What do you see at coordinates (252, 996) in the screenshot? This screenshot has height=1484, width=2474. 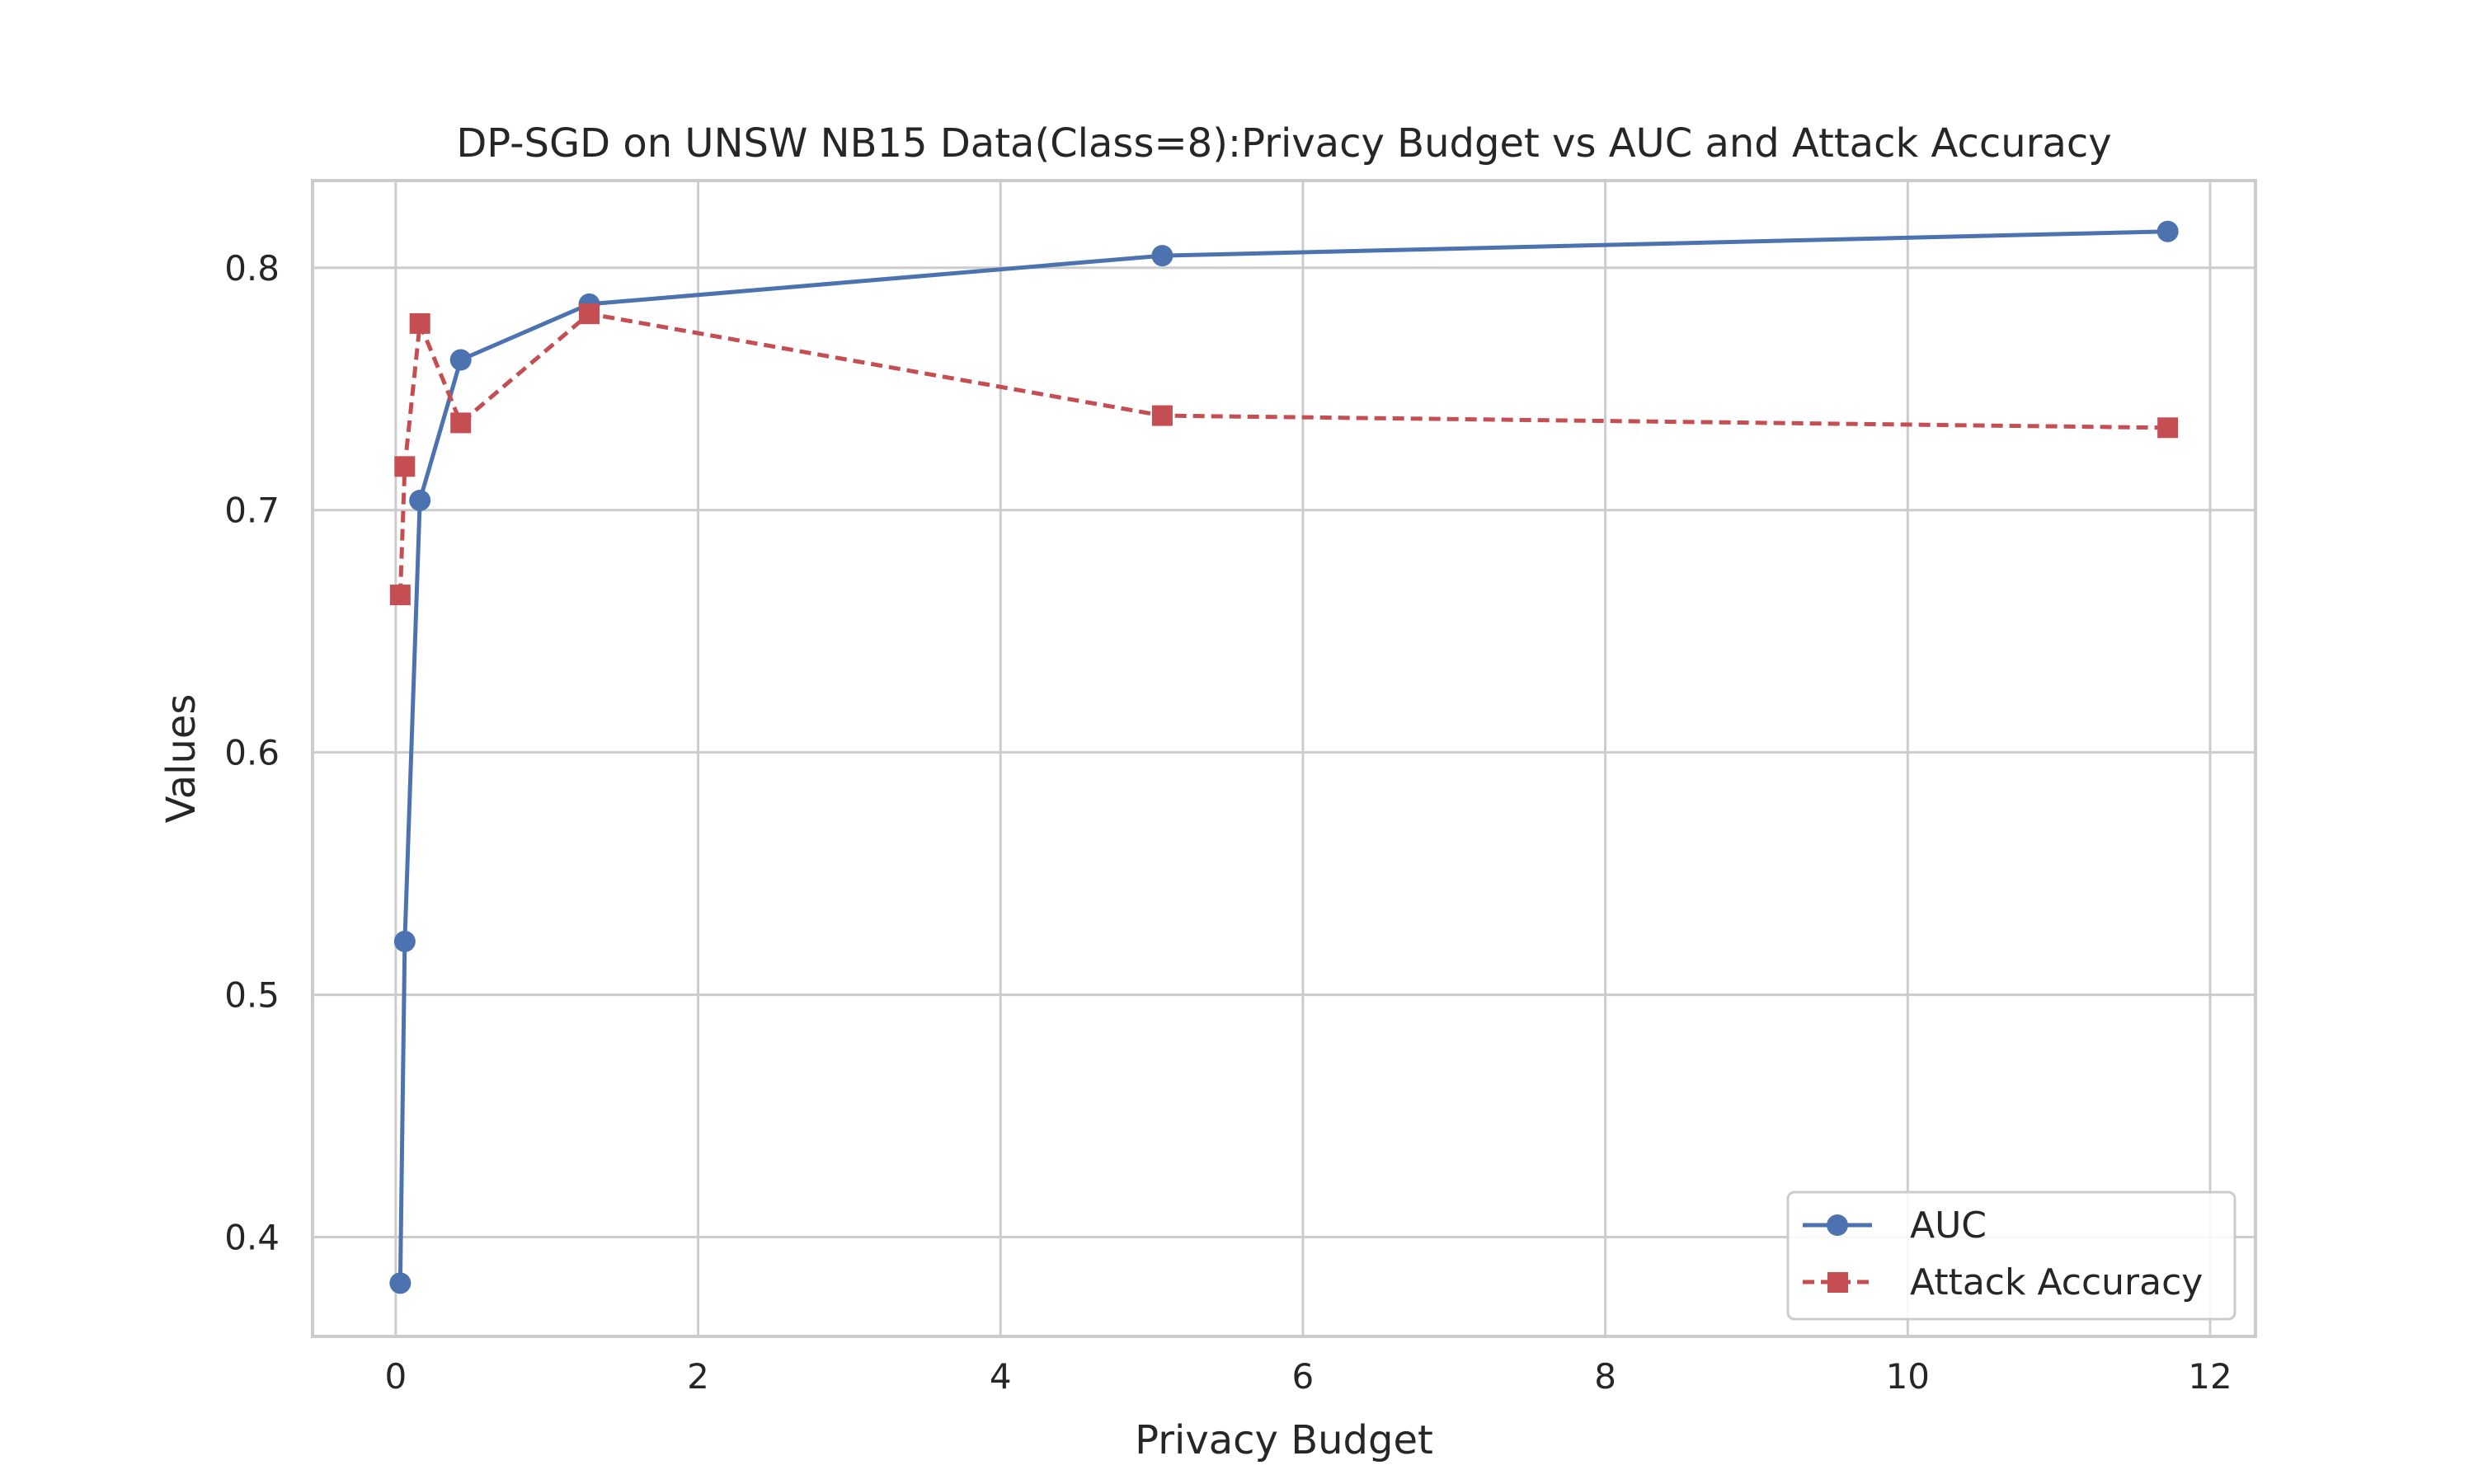 I see `y-tick-label: 0.5` at bounding box center [252, 996].